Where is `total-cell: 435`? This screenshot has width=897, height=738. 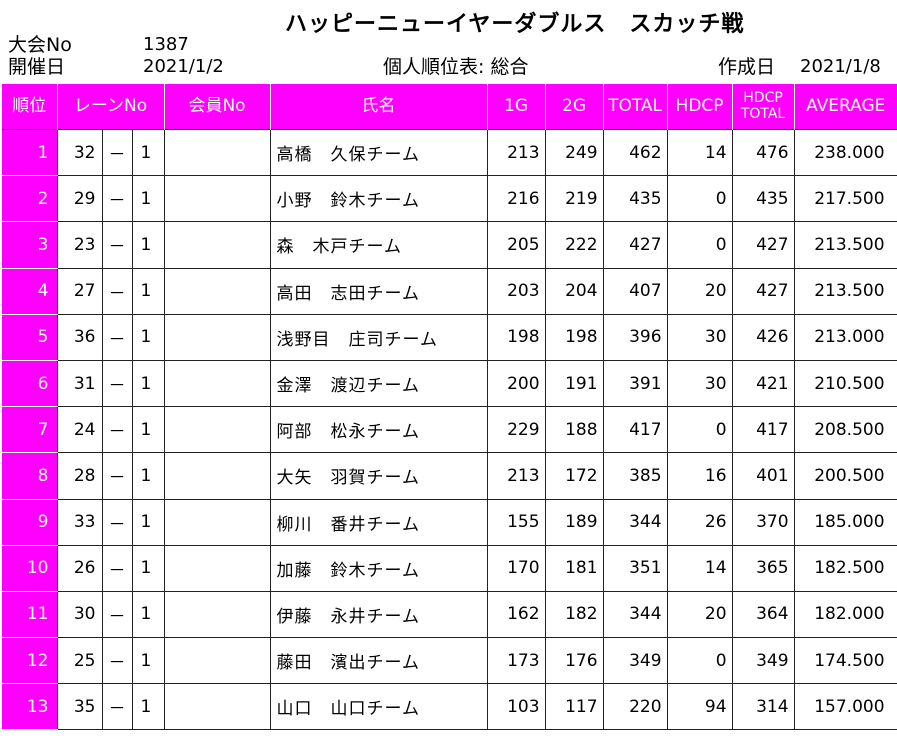
total-cell: 435 is located at coordinates (635, 199).